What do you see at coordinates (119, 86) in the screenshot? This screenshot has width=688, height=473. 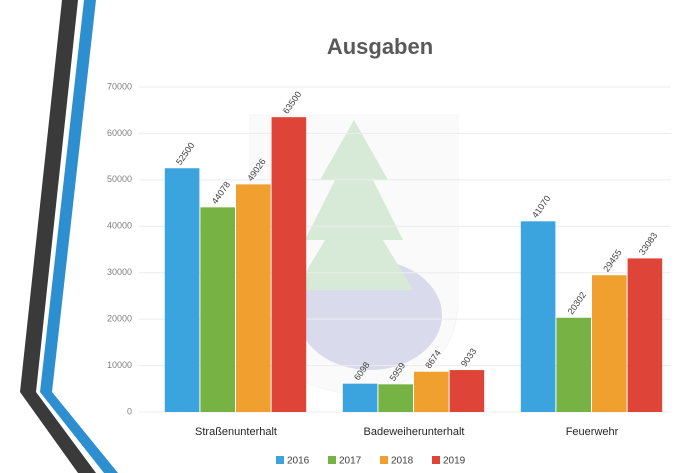 I see `y-tick-label: 70000` at bounding box center [119, 86].